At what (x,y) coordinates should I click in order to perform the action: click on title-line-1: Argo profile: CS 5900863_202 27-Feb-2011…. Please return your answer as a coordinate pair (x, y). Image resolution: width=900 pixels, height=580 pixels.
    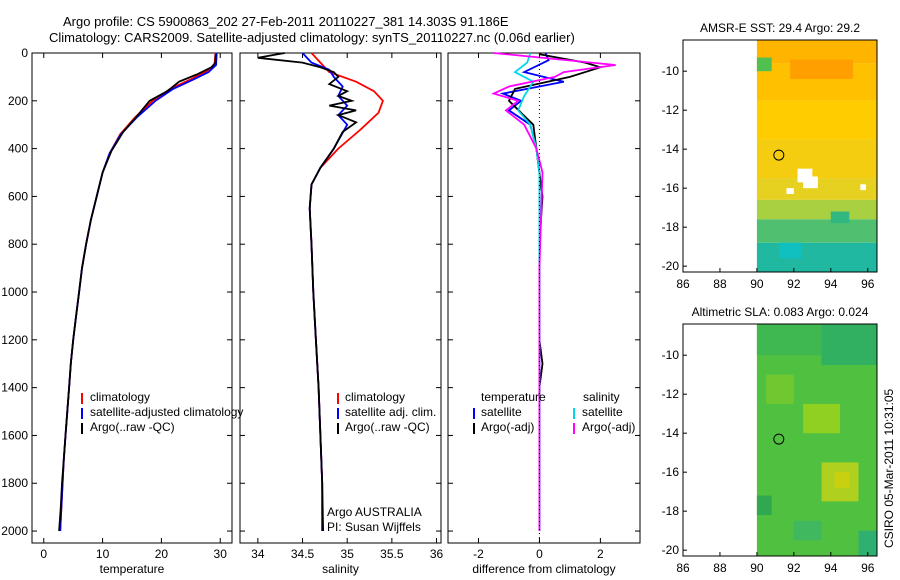
    Looking at the image, I should click on (286, 21).